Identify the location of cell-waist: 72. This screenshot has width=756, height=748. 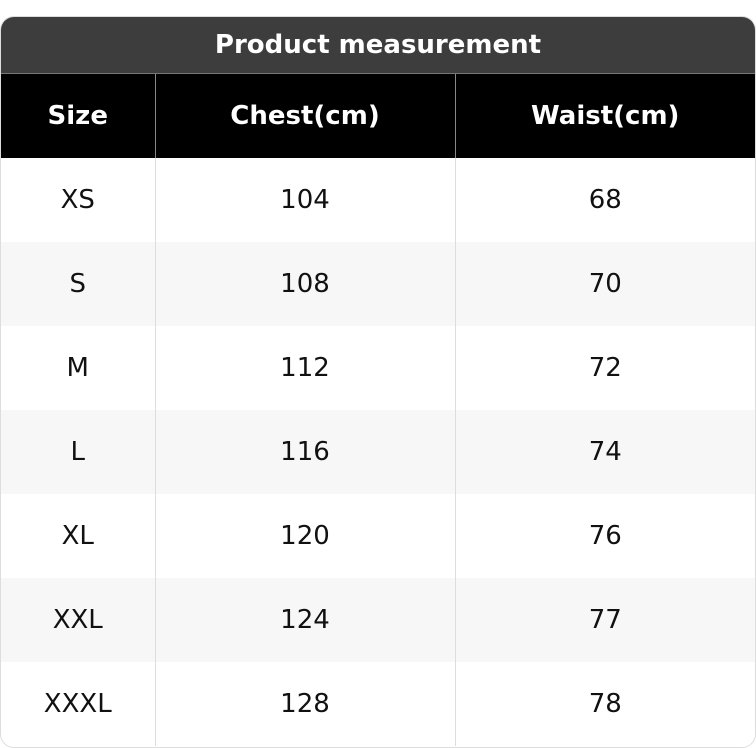
(604, 368).